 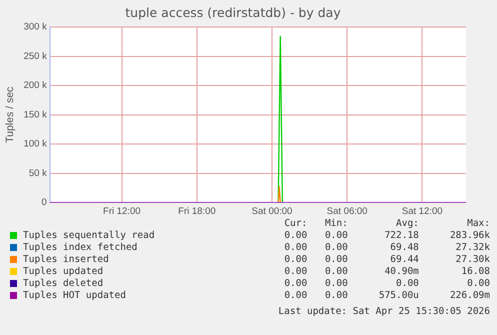 I want to click on x-tick-label: Fri 18:00, so click(x=197, y=211).